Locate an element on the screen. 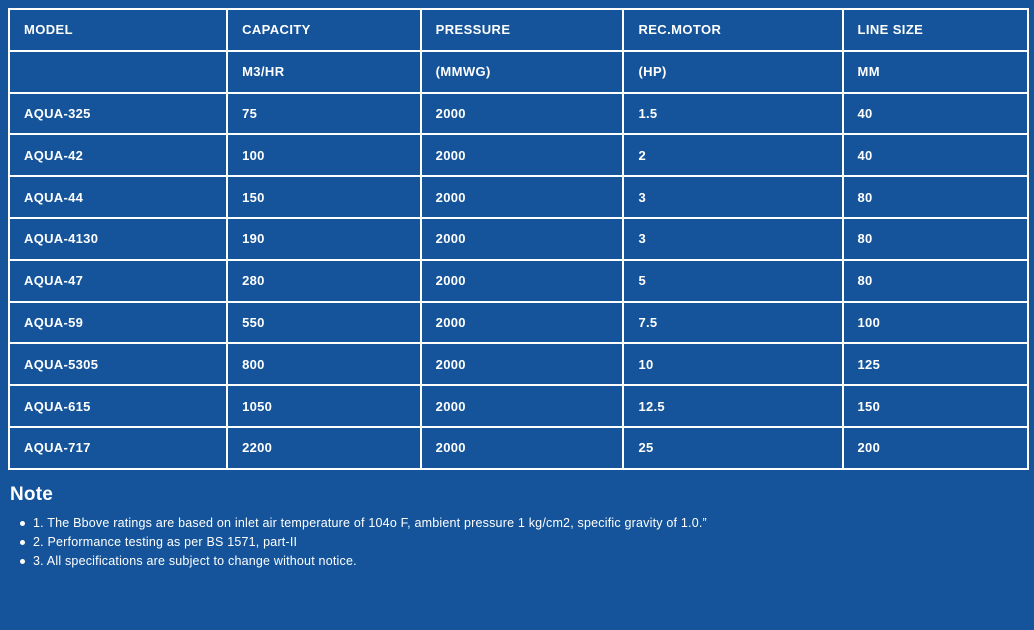 Image resolution: width=1034 pixels, height=630 pixels. table-row: AQUA-4130 190 2000 3 80 is located at coordinates (518, 238).